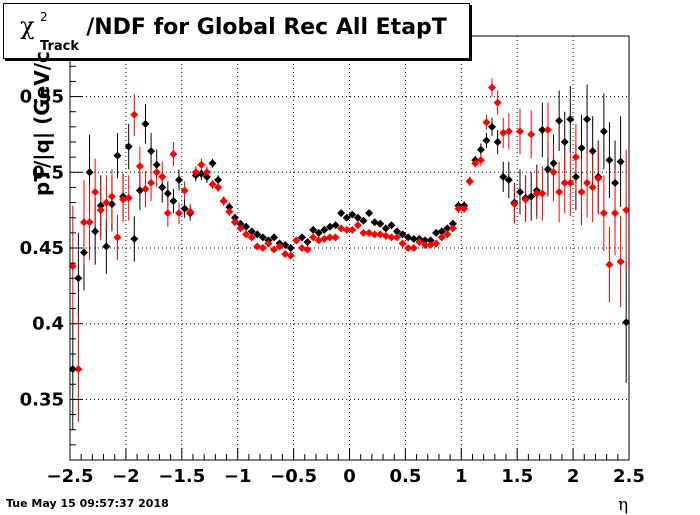 The width and height of the screenshot is (700, 515). Describe the element at coordinates (181, 476) in the screenshot. I see `x-tick-label: −1.5` at that location.